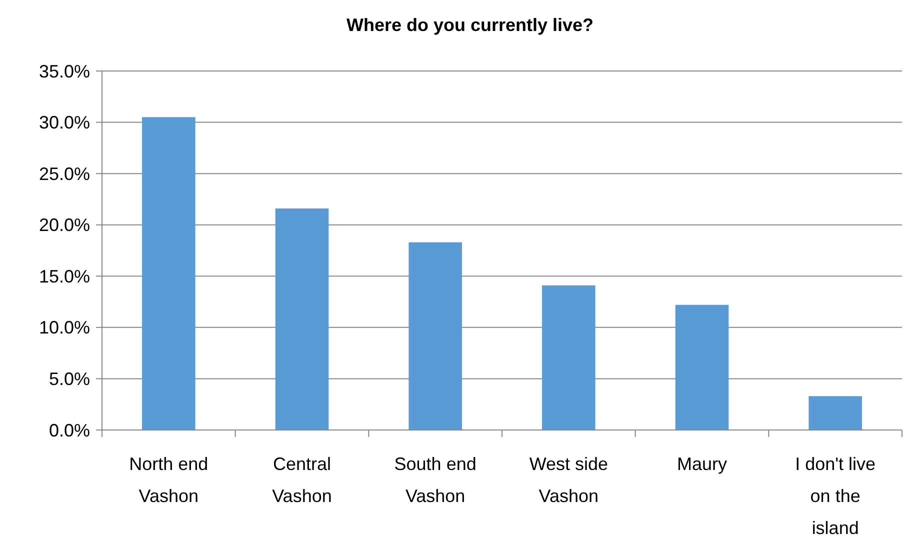  What do you see at coordinates (470, 25) in the screenshot?
I see `chart-title: Where do you currently live?` at bounding box center [470, 25].